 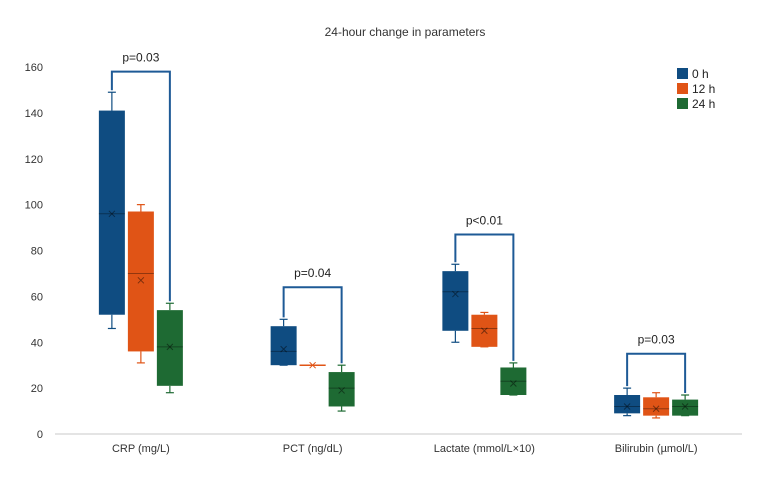 What do you see at coordinates (34, 160) in the screenshot?
I see `y-tick-label: 120` at bounding box center [34, 160].